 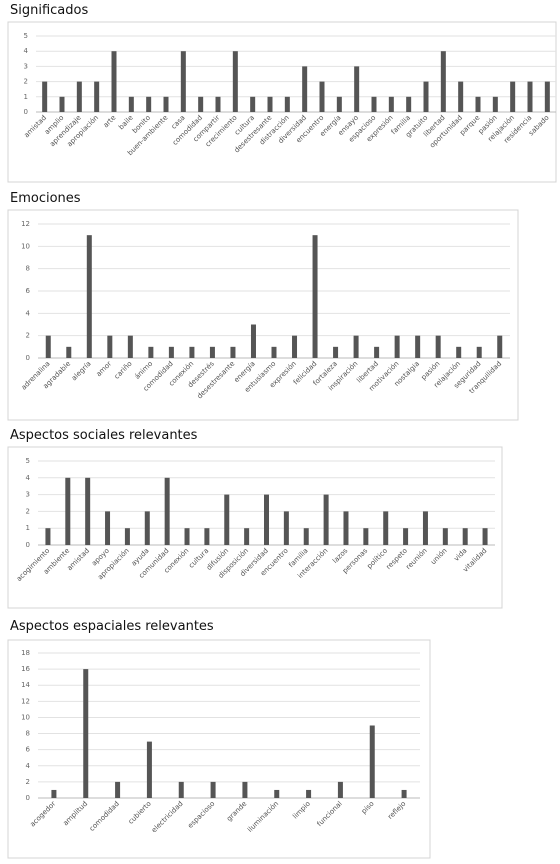 I want to click on y-tick-label: 14, so click(x=25, y=685).